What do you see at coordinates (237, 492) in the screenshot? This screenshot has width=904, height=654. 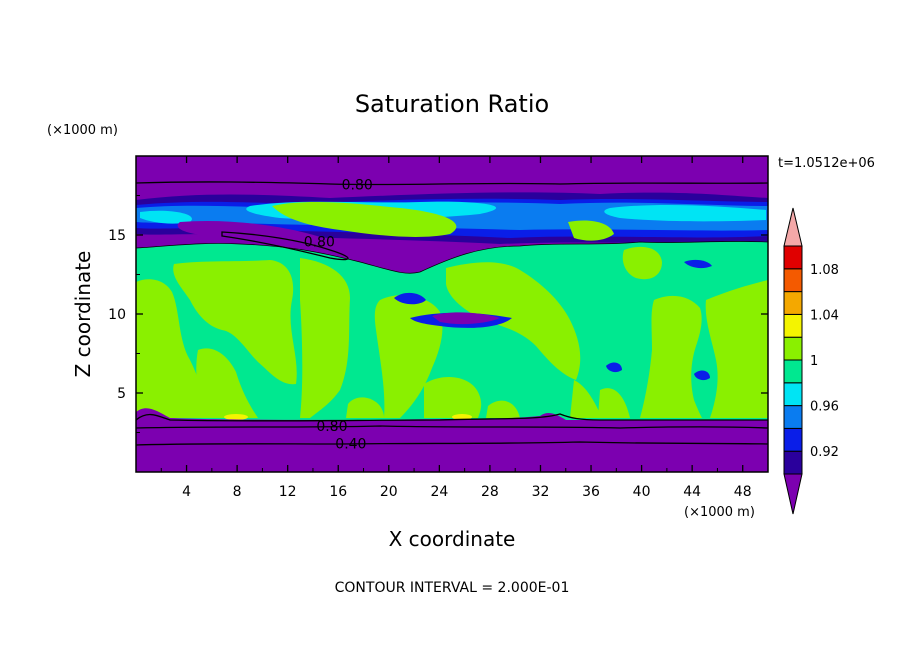 I see `x-tick-label: 8` at bounding box center [237, 492].